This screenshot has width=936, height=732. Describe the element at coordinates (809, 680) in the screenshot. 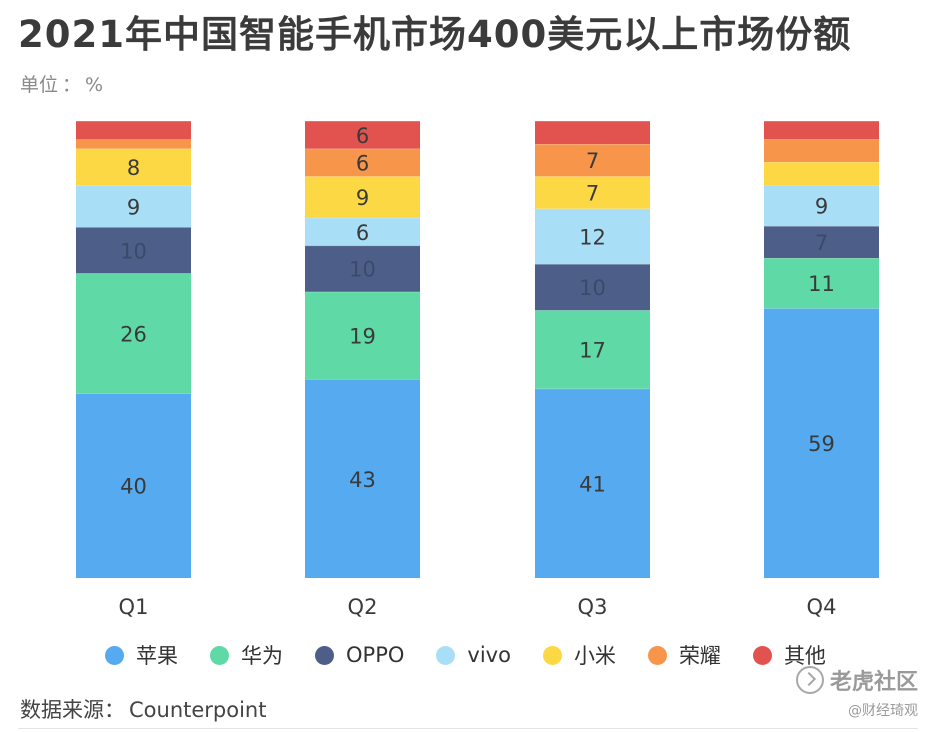

I see `tiger-logo-icon` at that location.